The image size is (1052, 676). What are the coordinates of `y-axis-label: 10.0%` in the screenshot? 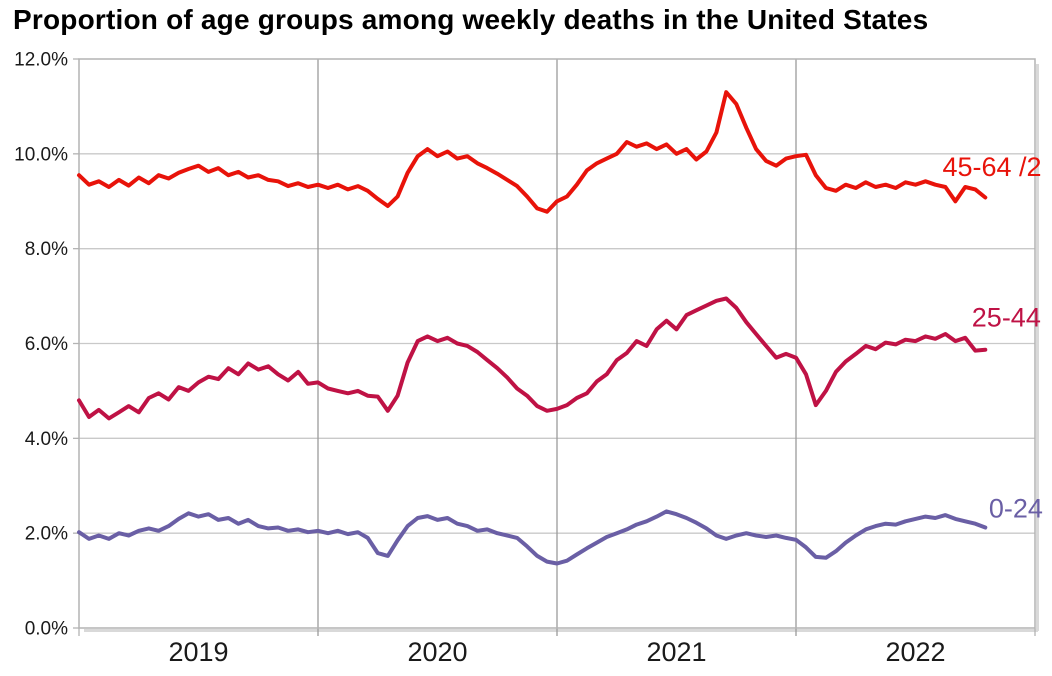 It's located at (41, 154).